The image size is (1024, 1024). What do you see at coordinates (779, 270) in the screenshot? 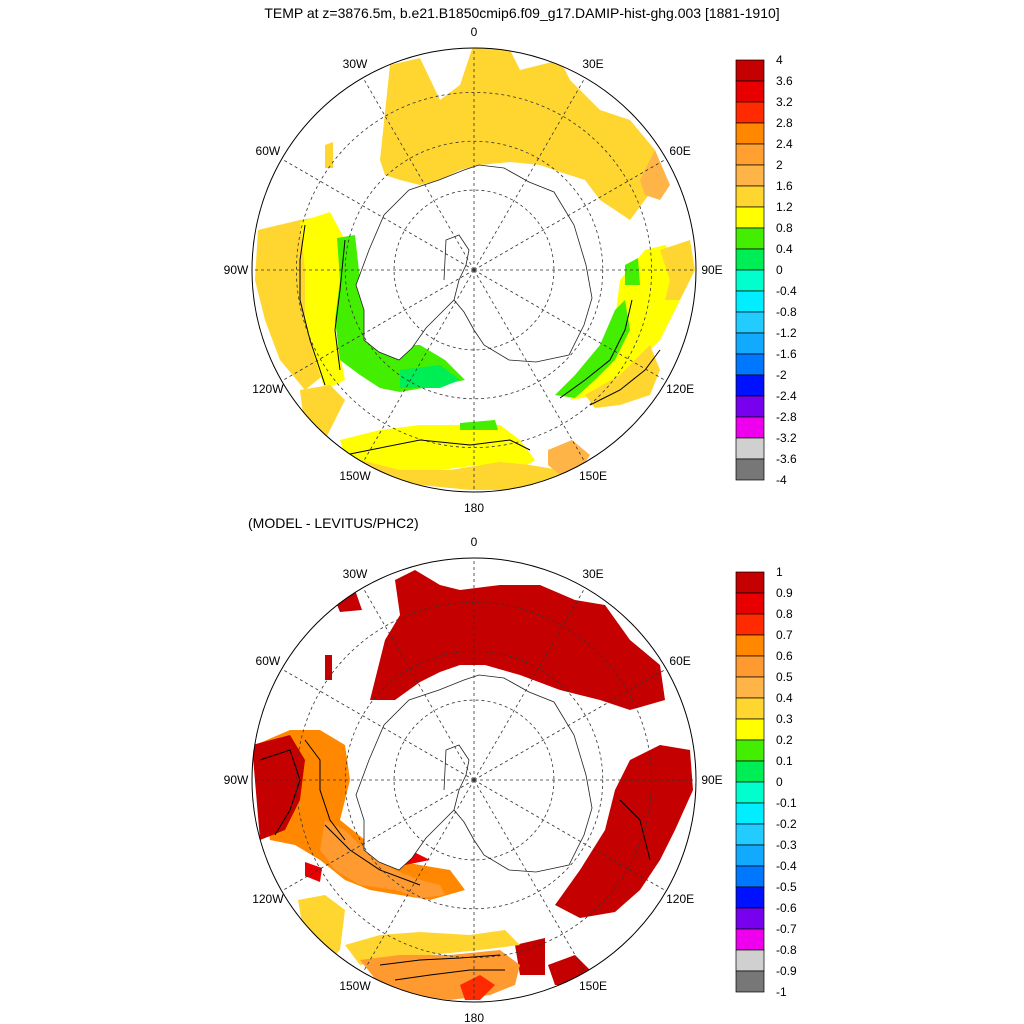
I see `colorbar-label: 0` at bounding box center [779, 270].